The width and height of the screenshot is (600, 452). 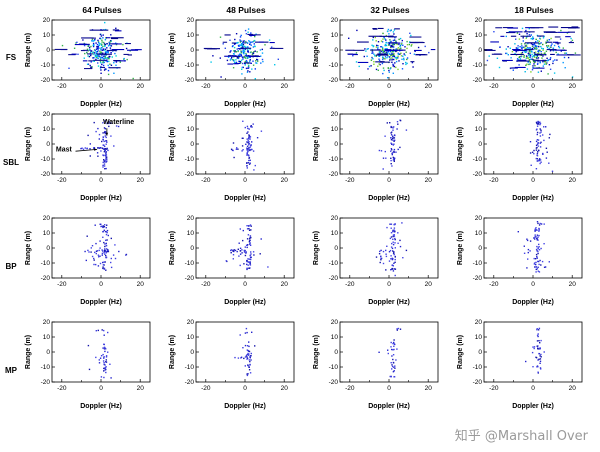 What do you see at coordinates (11, 370) in the screenshot?
I see `row-label-mp: MP` at bounding box center [11, 370].